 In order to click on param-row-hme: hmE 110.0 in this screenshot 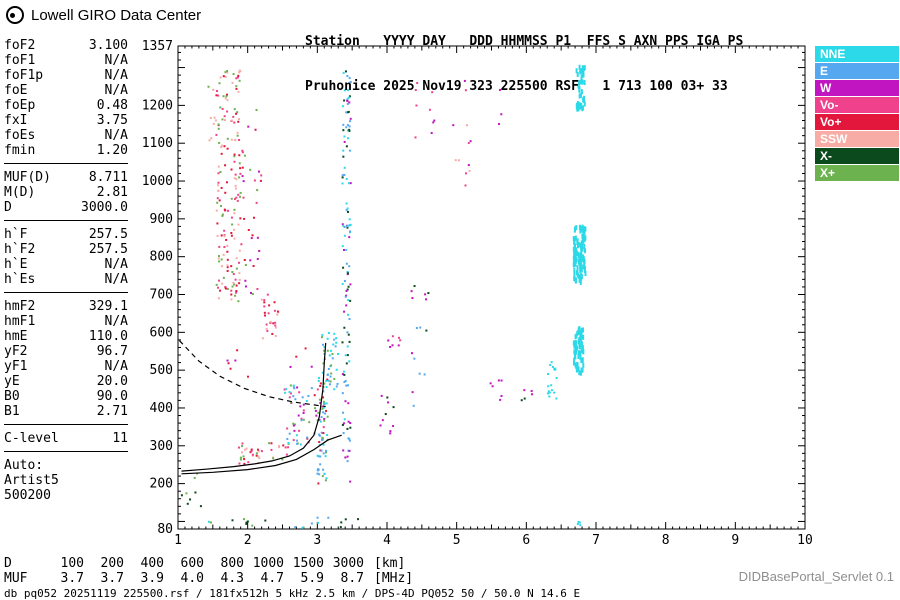, I will do `click(66, 336)`.